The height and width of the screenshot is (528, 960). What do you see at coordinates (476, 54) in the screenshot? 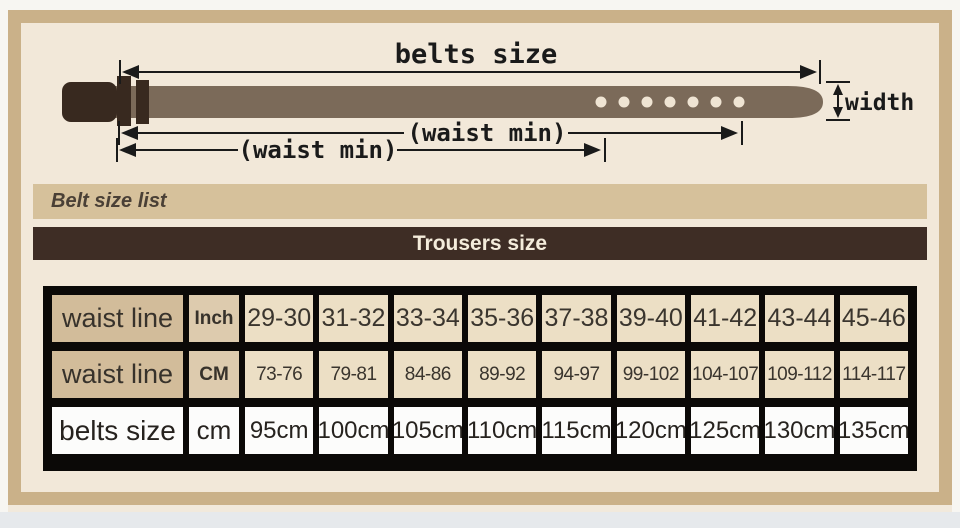
I see `diagram-title: belts size` at bounding box center [476, 54].